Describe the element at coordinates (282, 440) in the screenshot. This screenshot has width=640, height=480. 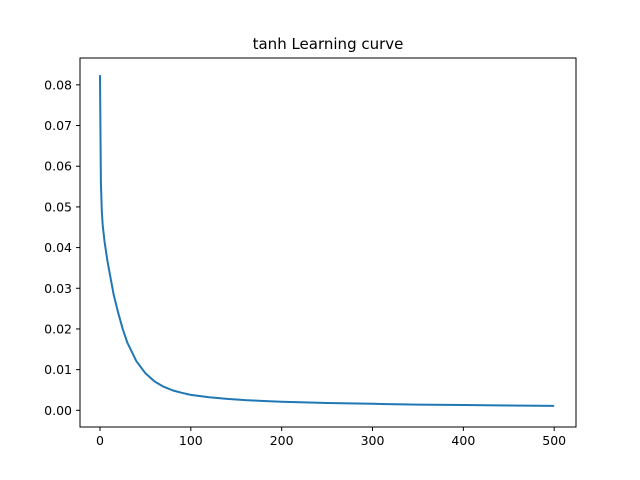
I see `x-tick-label: 200` at that location.